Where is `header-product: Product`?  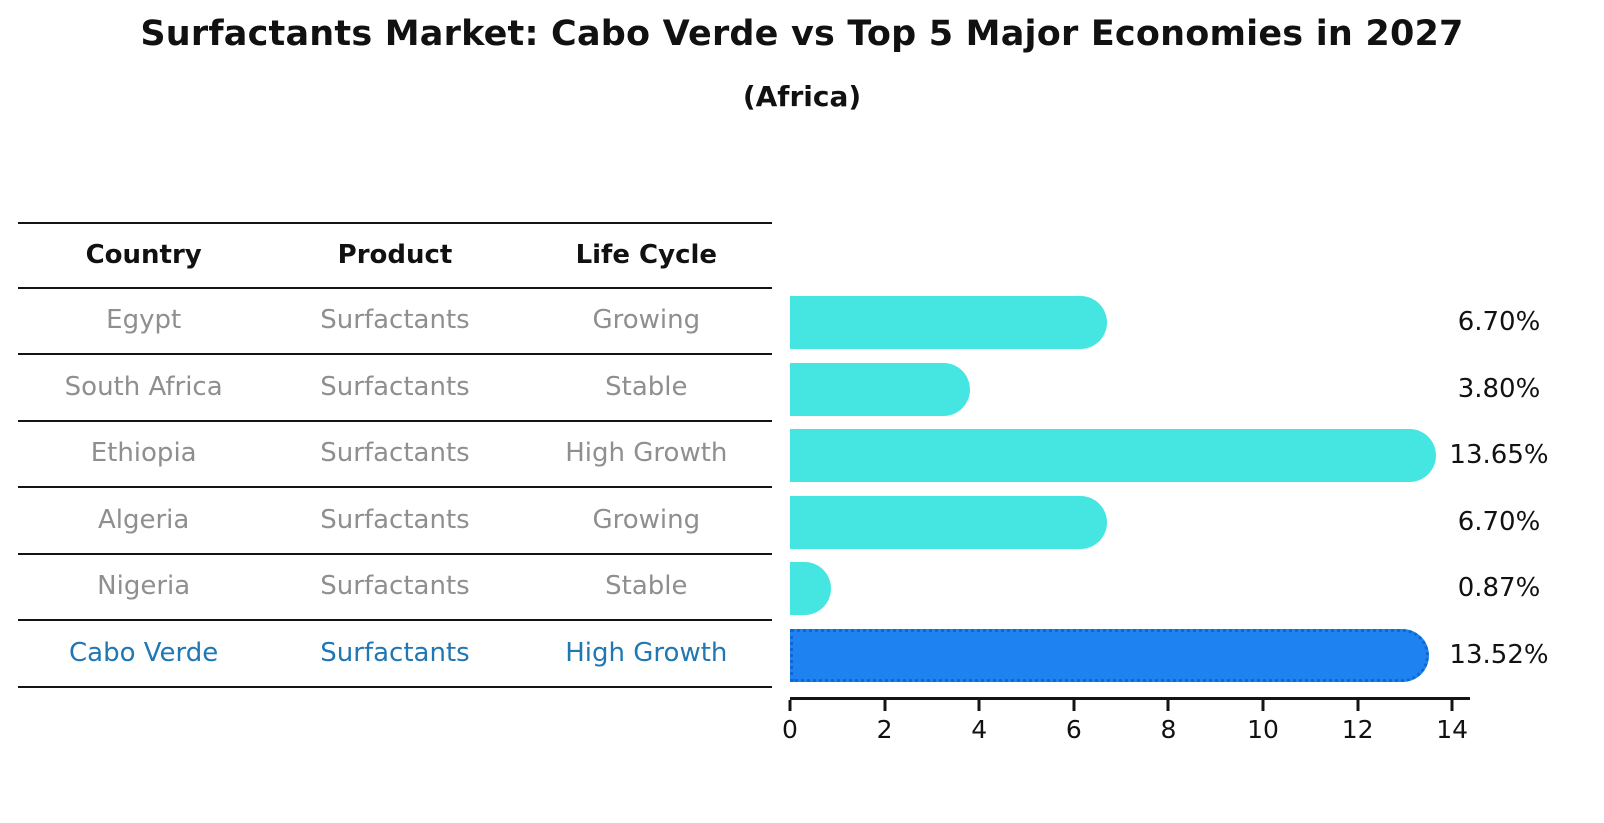
header-product: Product is located at coordinates (395, 254).